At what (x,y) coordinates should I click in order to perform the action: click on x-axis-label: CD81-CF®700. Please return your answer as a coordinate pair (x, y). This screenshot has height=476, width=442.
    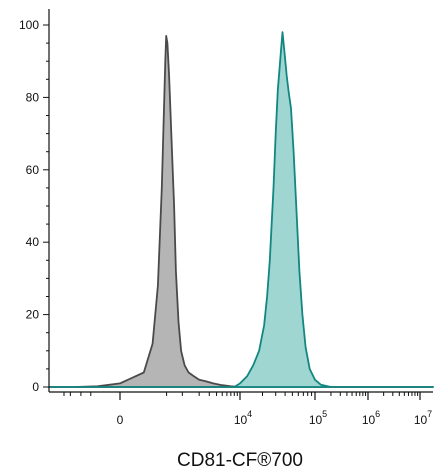
    Looking at the image, I should click on (240, 460).